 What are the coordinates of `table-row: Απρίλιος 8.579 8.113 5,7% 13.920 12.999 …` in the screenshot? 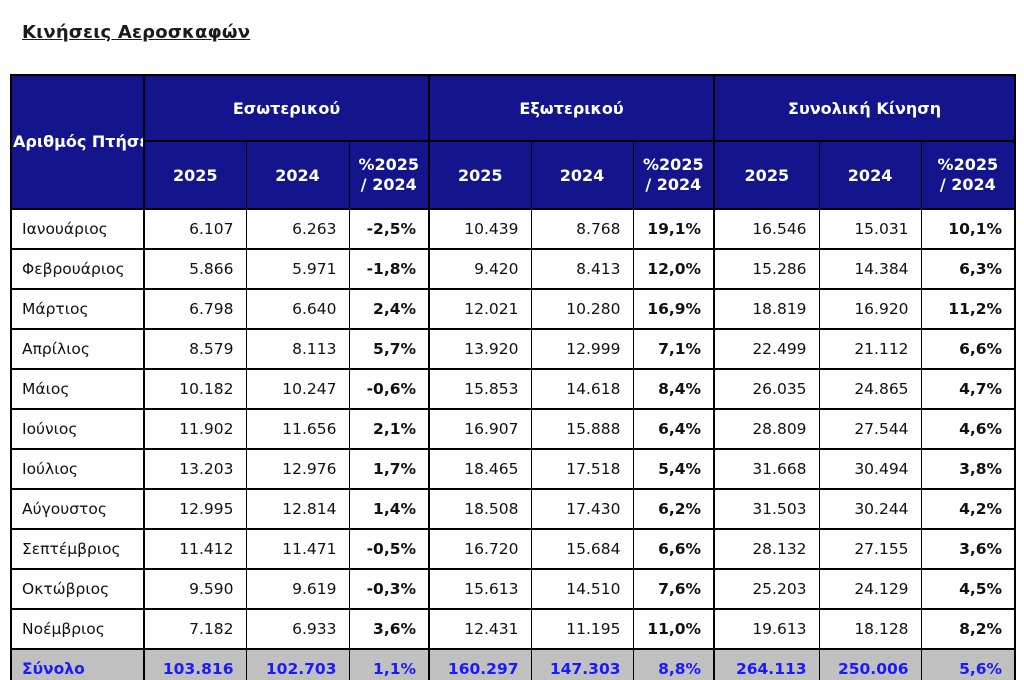 It's located at (513, 349).